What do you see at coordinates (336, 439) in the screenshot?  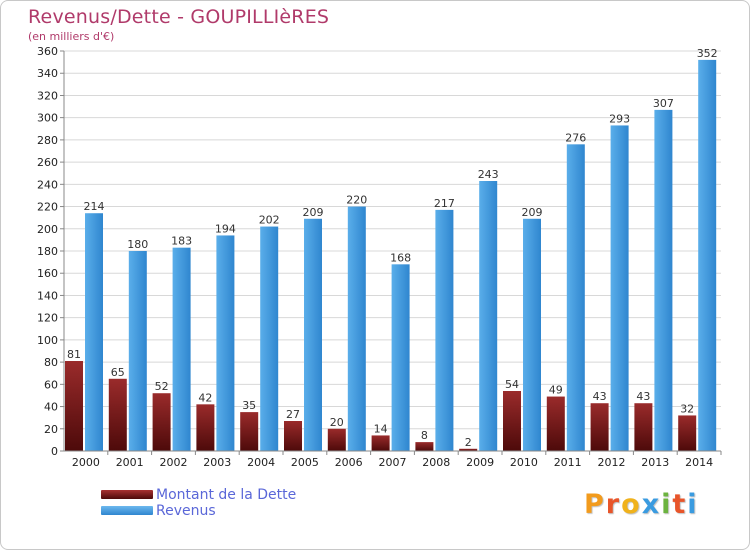 I see `bar-dette-2006` at bounding box center [336, 439].